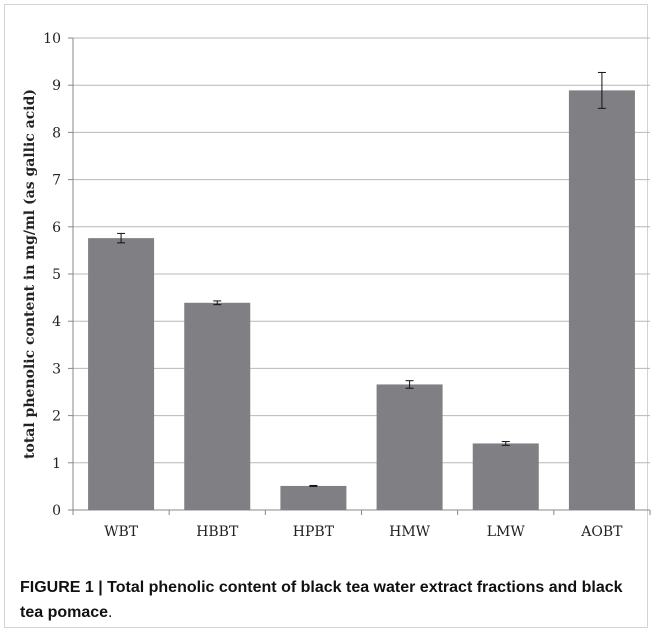  What do you see at coordinates (217, 532) in the screenshot?
I see `x-tick-label: HBBT` at bounding box center [217, 532].